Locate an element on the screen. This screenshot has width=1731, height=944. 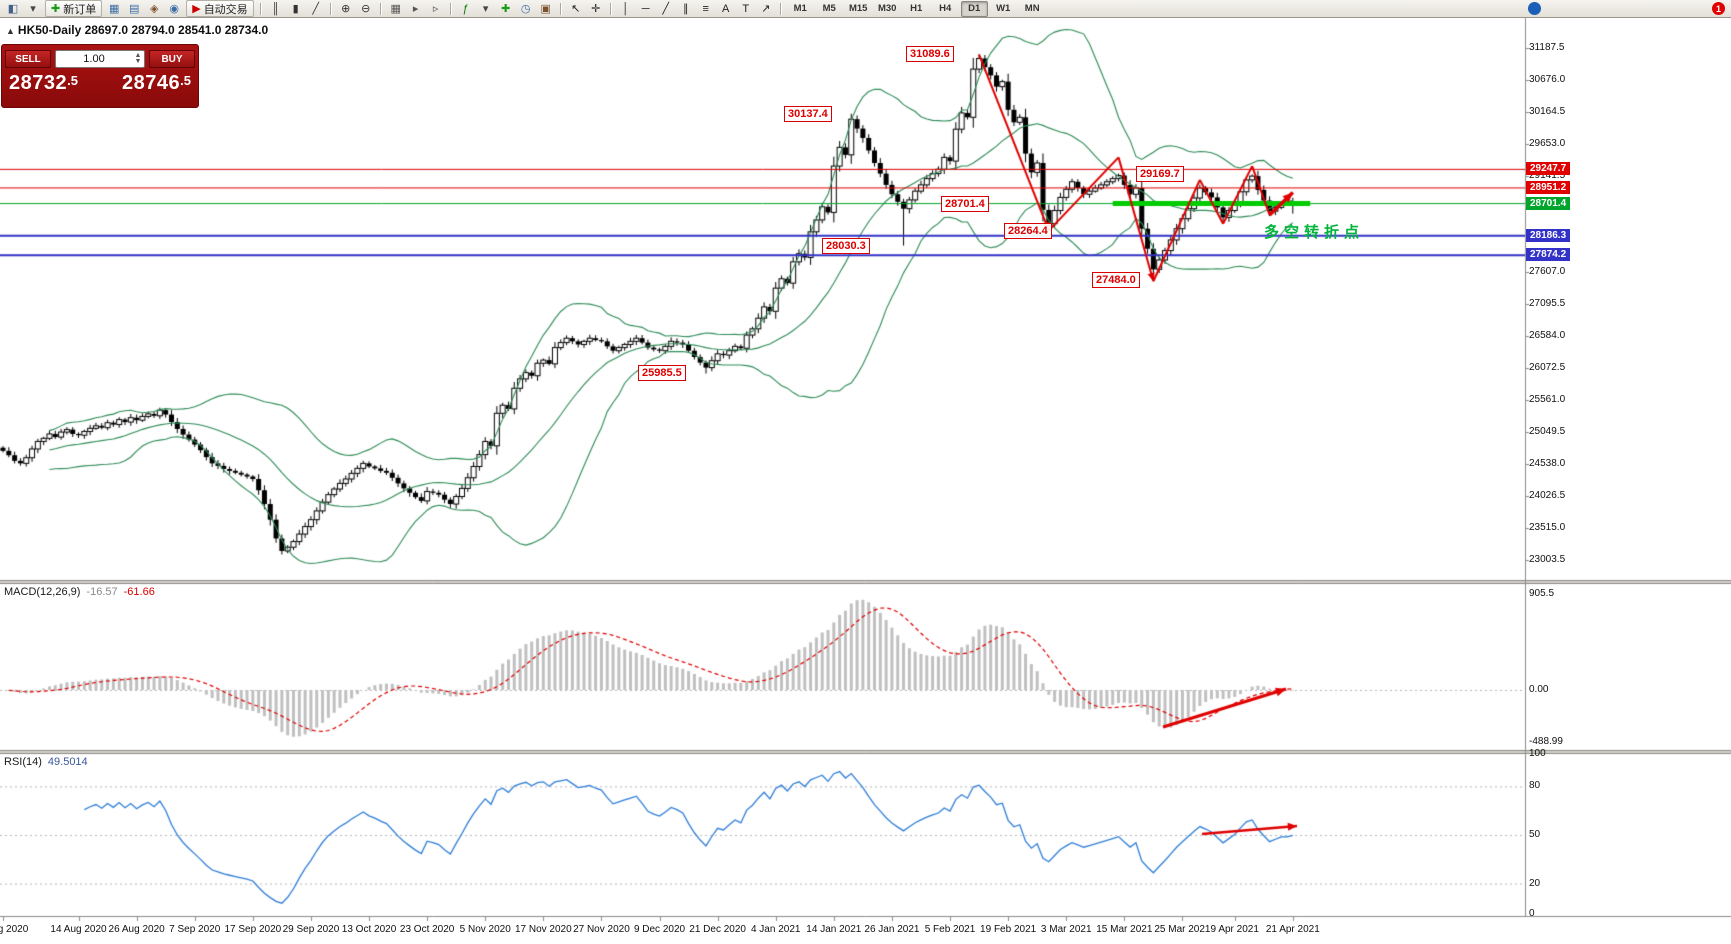
zoom-out-icon: ⊖ is located at coordinates (366, 9).